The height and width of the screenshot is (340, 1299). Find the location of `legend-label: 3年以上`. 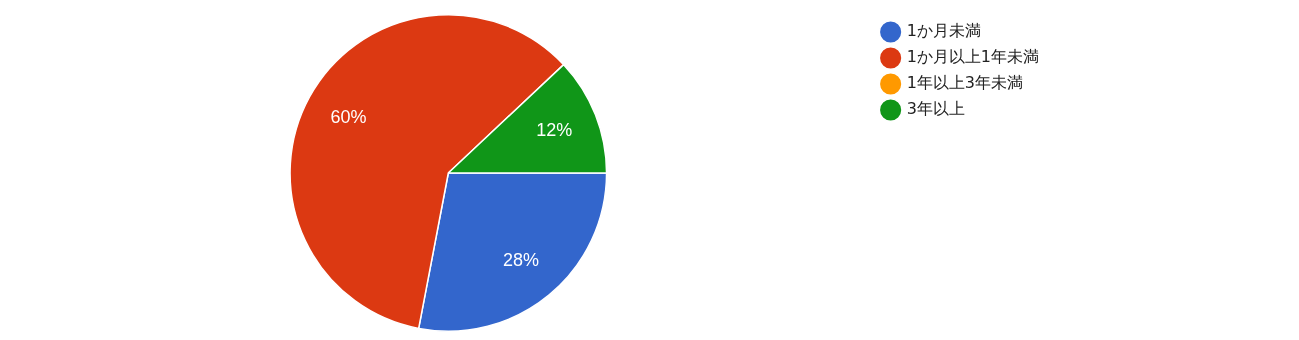

legend-label: 3年以上 is located at coordinates (935, 109).